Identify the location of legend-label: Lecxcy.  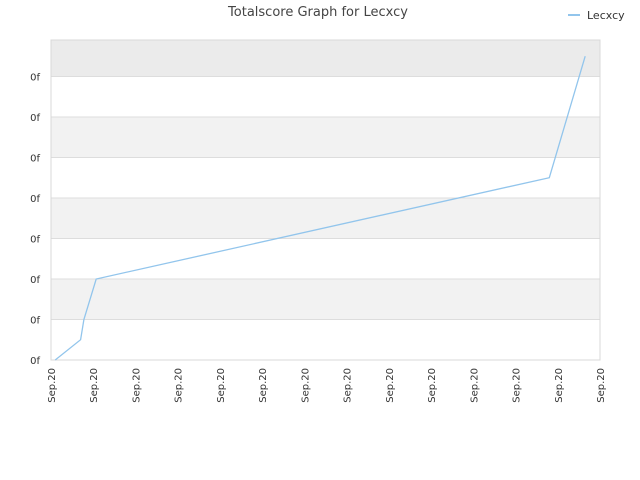
(606, 15).